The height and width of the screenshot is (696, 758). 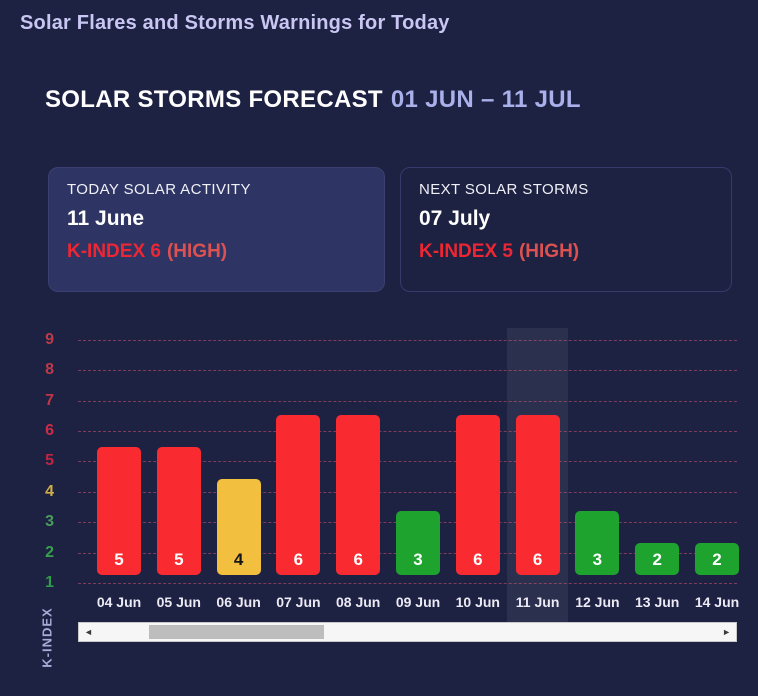 What do you see at coordinates (597, 543) in the screenshot?
I see `chart-bar-12-jun: 3` at bounding box center [597, 543].